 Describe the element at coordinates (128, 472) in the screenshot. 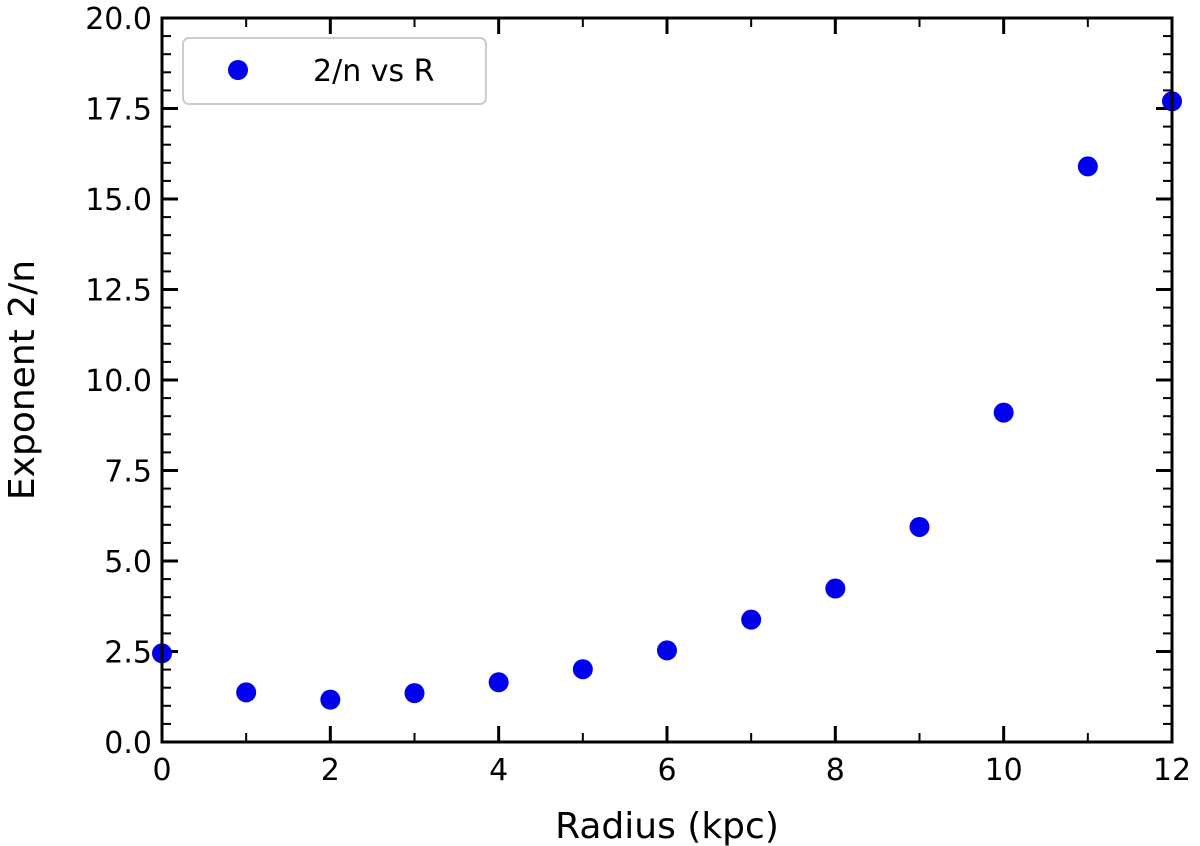

I see `y-tick-label: 7.5` at that location.